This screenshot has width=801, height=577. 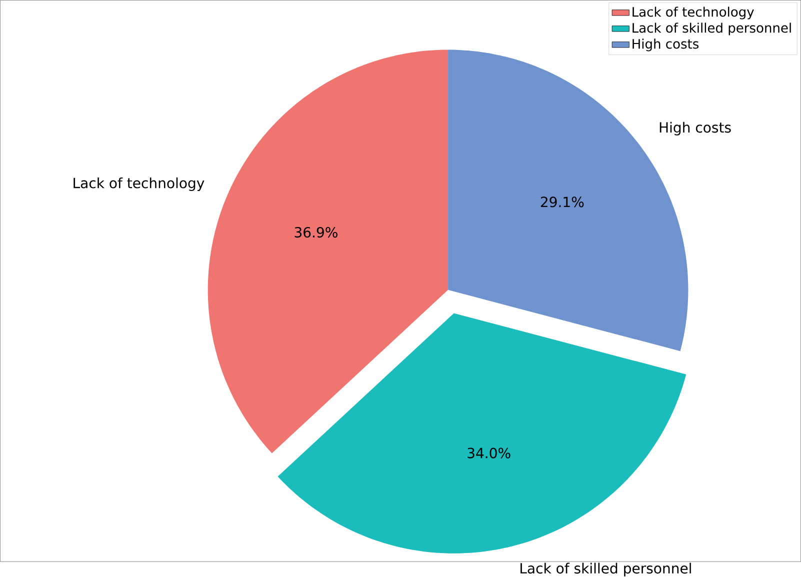 I want to click on data-label: 34.0%, so click(x=489, y=453).